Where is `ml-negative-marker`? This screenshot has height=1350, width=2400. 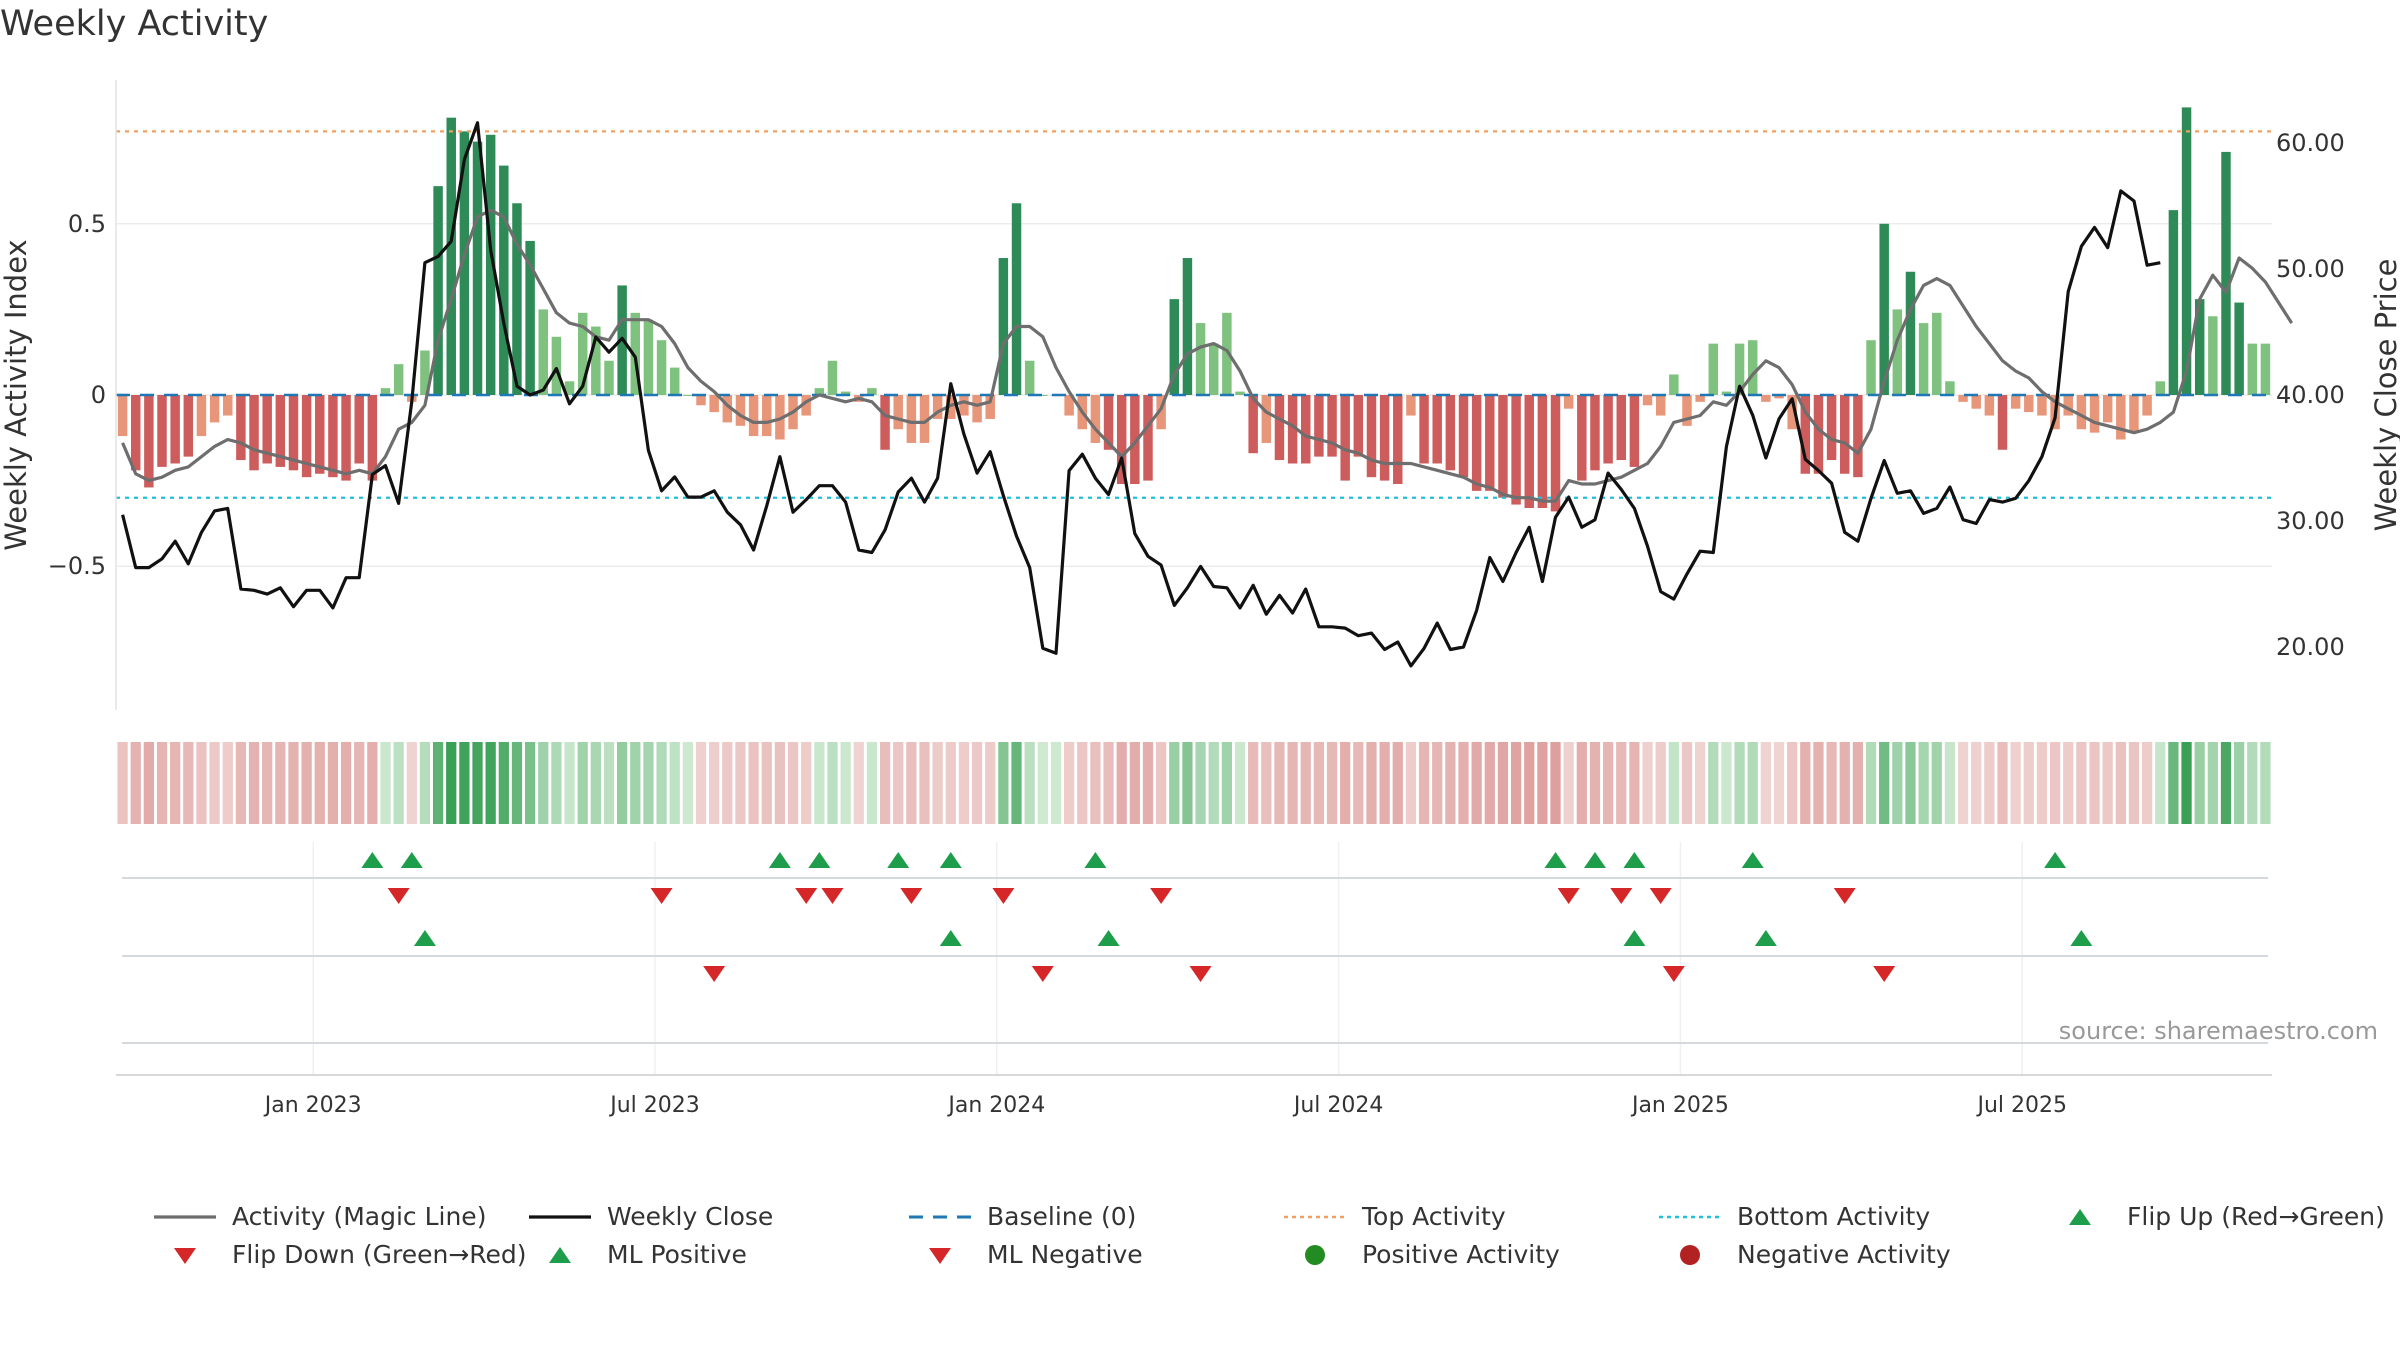 ml-negative-marker is located at coordinates (714, 974).